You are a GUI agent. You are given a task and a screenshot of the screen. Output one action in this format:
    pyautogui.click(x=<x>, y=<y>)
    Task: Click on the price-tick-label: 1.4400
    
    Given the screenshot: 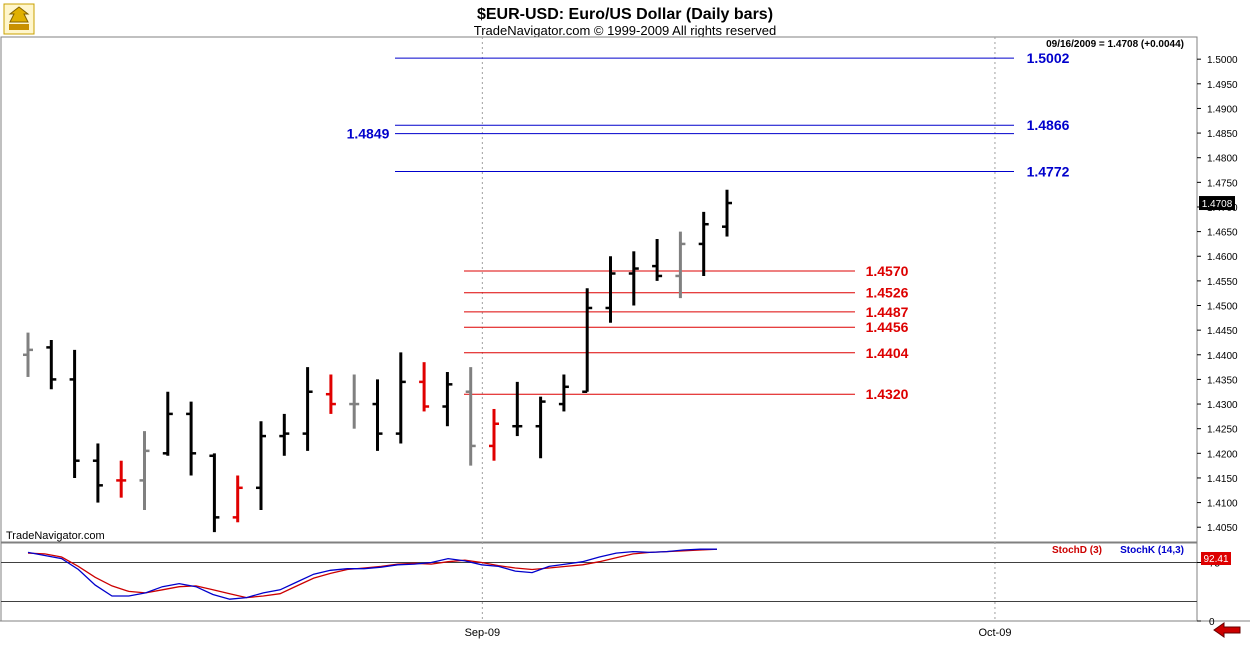 What is the action you would take?
    pyautogui.click(x=1222, y=356)
    